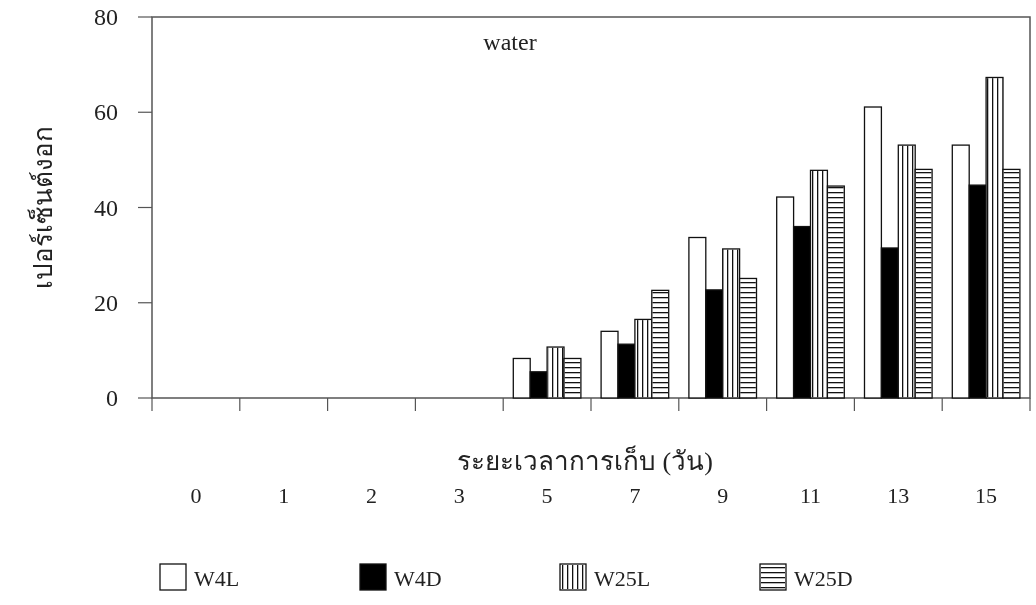 The width and height of the screenshot is (1036, 605). What do you see at coordinates (459, 495) in the screenshot?
I see `x-tick-label: 3` at bounding box center [459, 495].